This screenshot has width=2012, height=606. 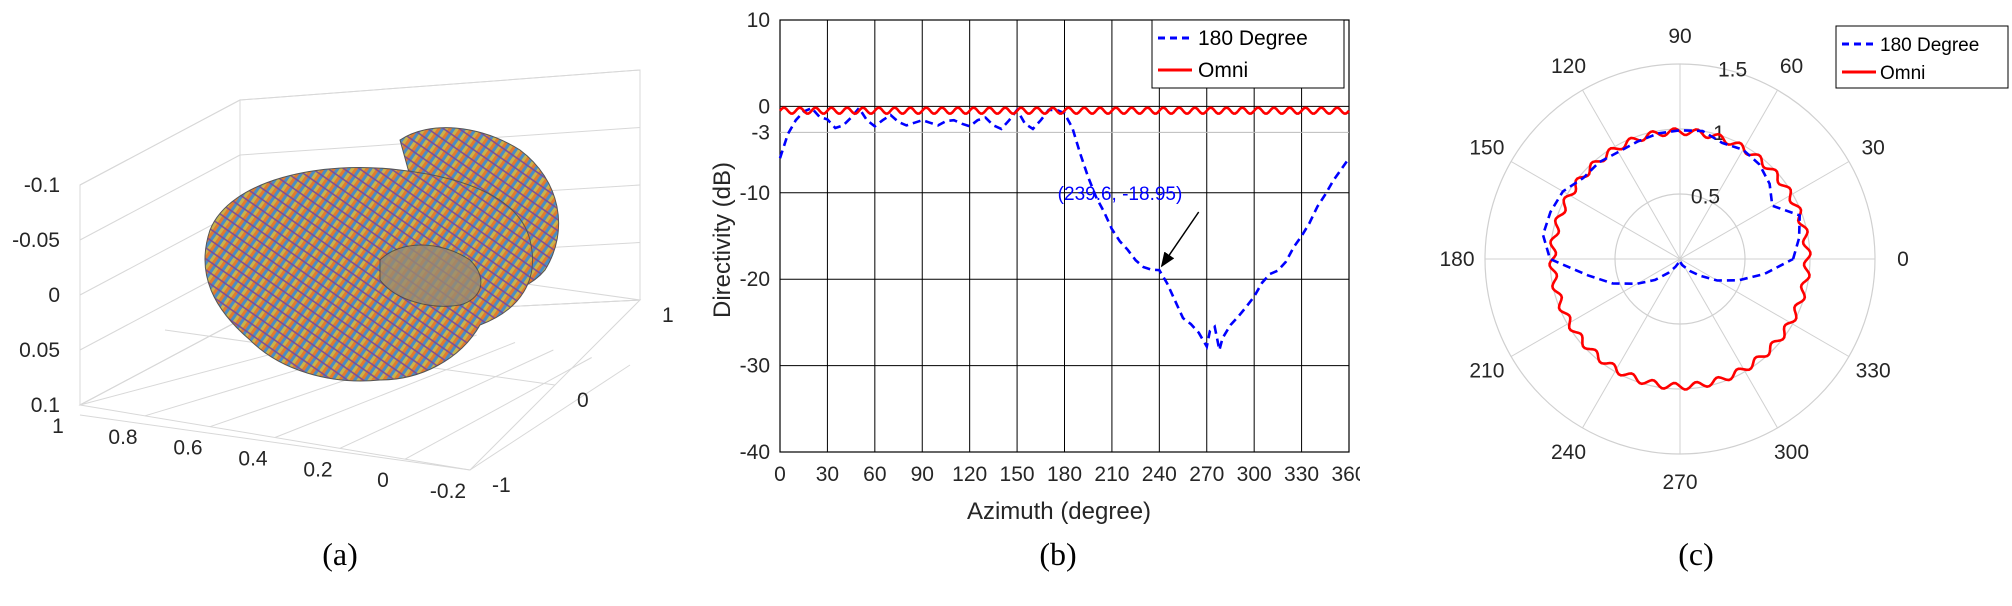 I want to click on angle-tick-label: 270, so click(x=1679, y=482).